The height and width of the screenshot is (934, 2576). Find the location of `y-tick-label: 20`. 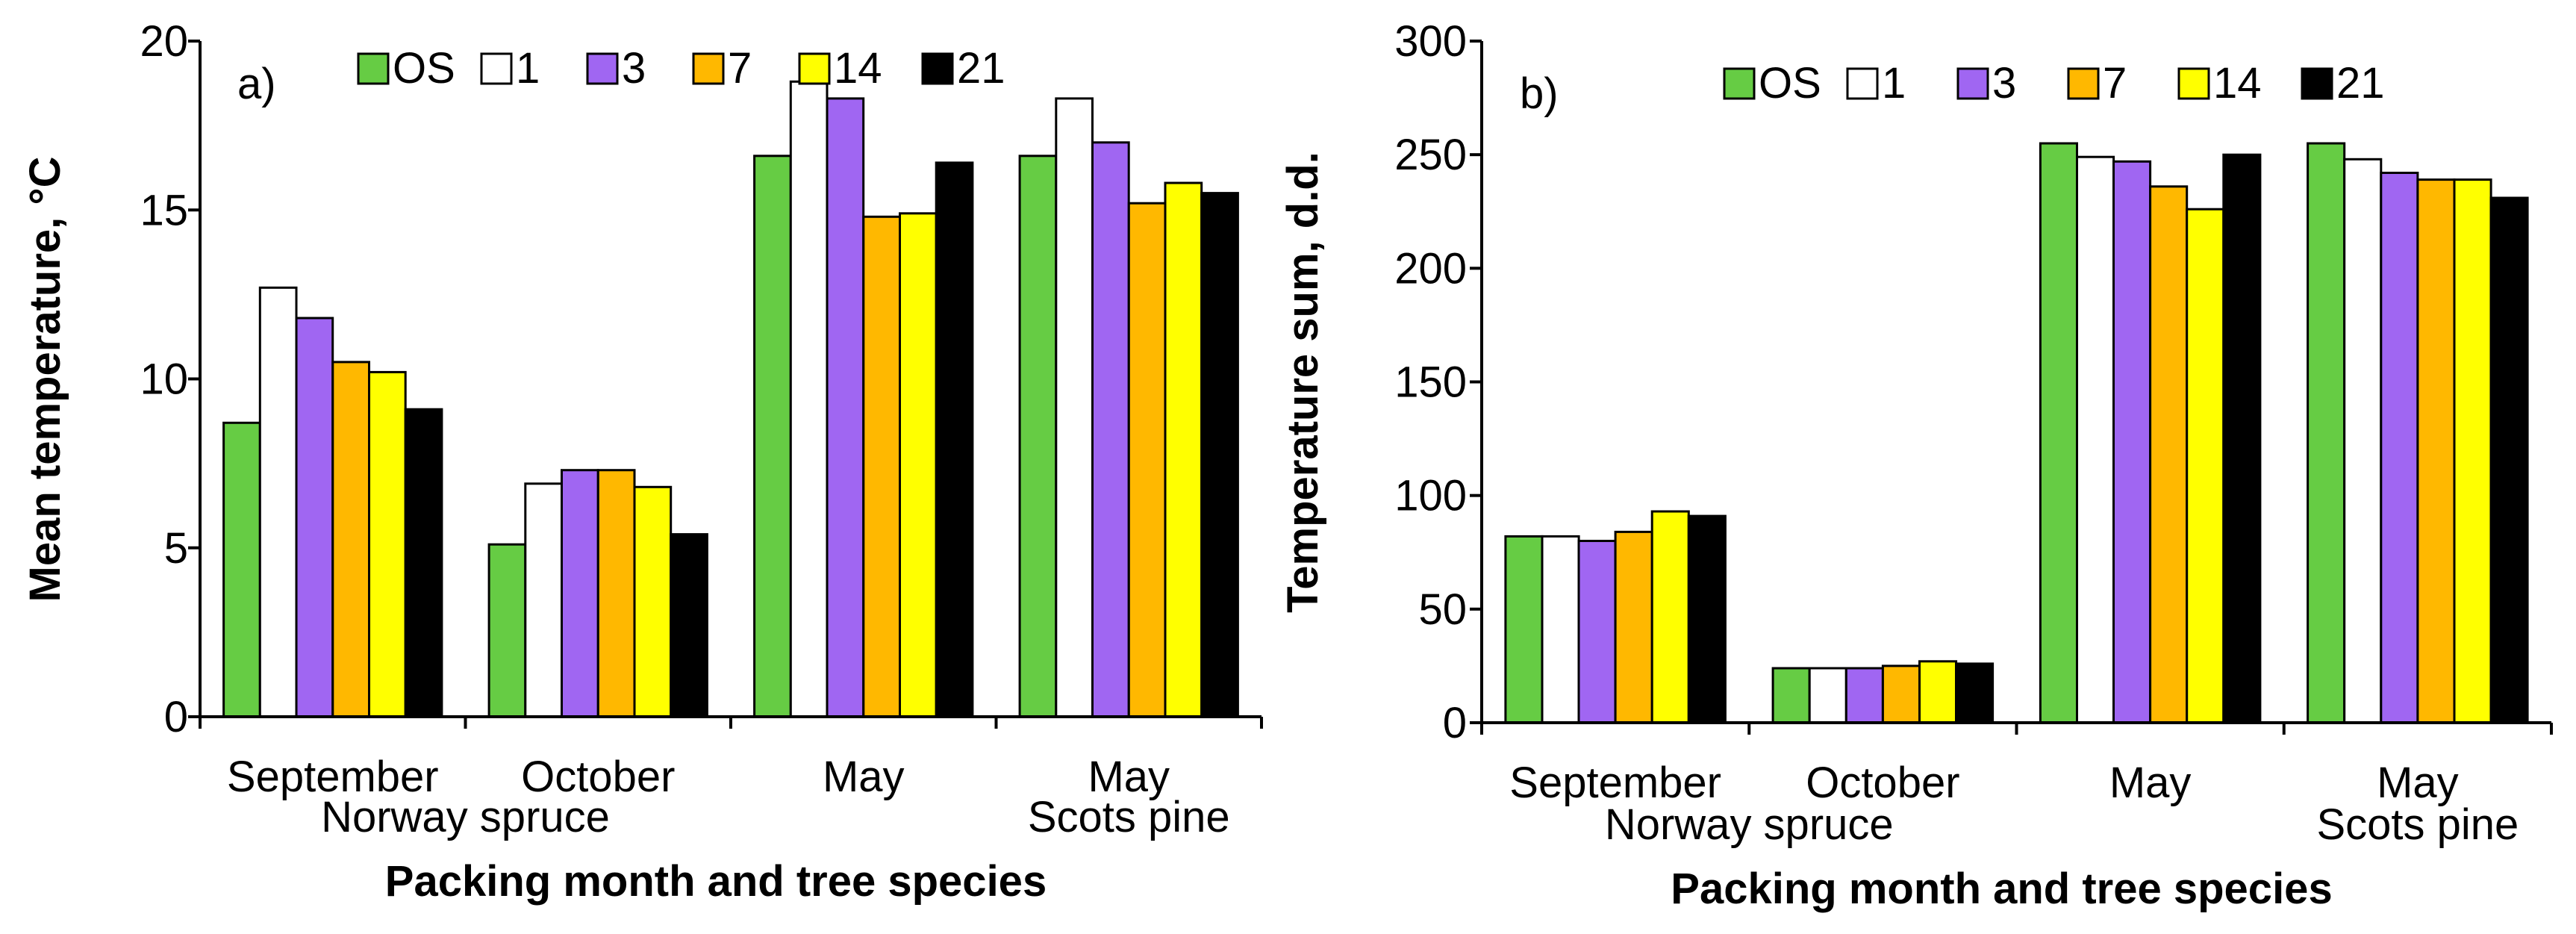

y-tick-label: 20 is located at coordinates (164, 41).